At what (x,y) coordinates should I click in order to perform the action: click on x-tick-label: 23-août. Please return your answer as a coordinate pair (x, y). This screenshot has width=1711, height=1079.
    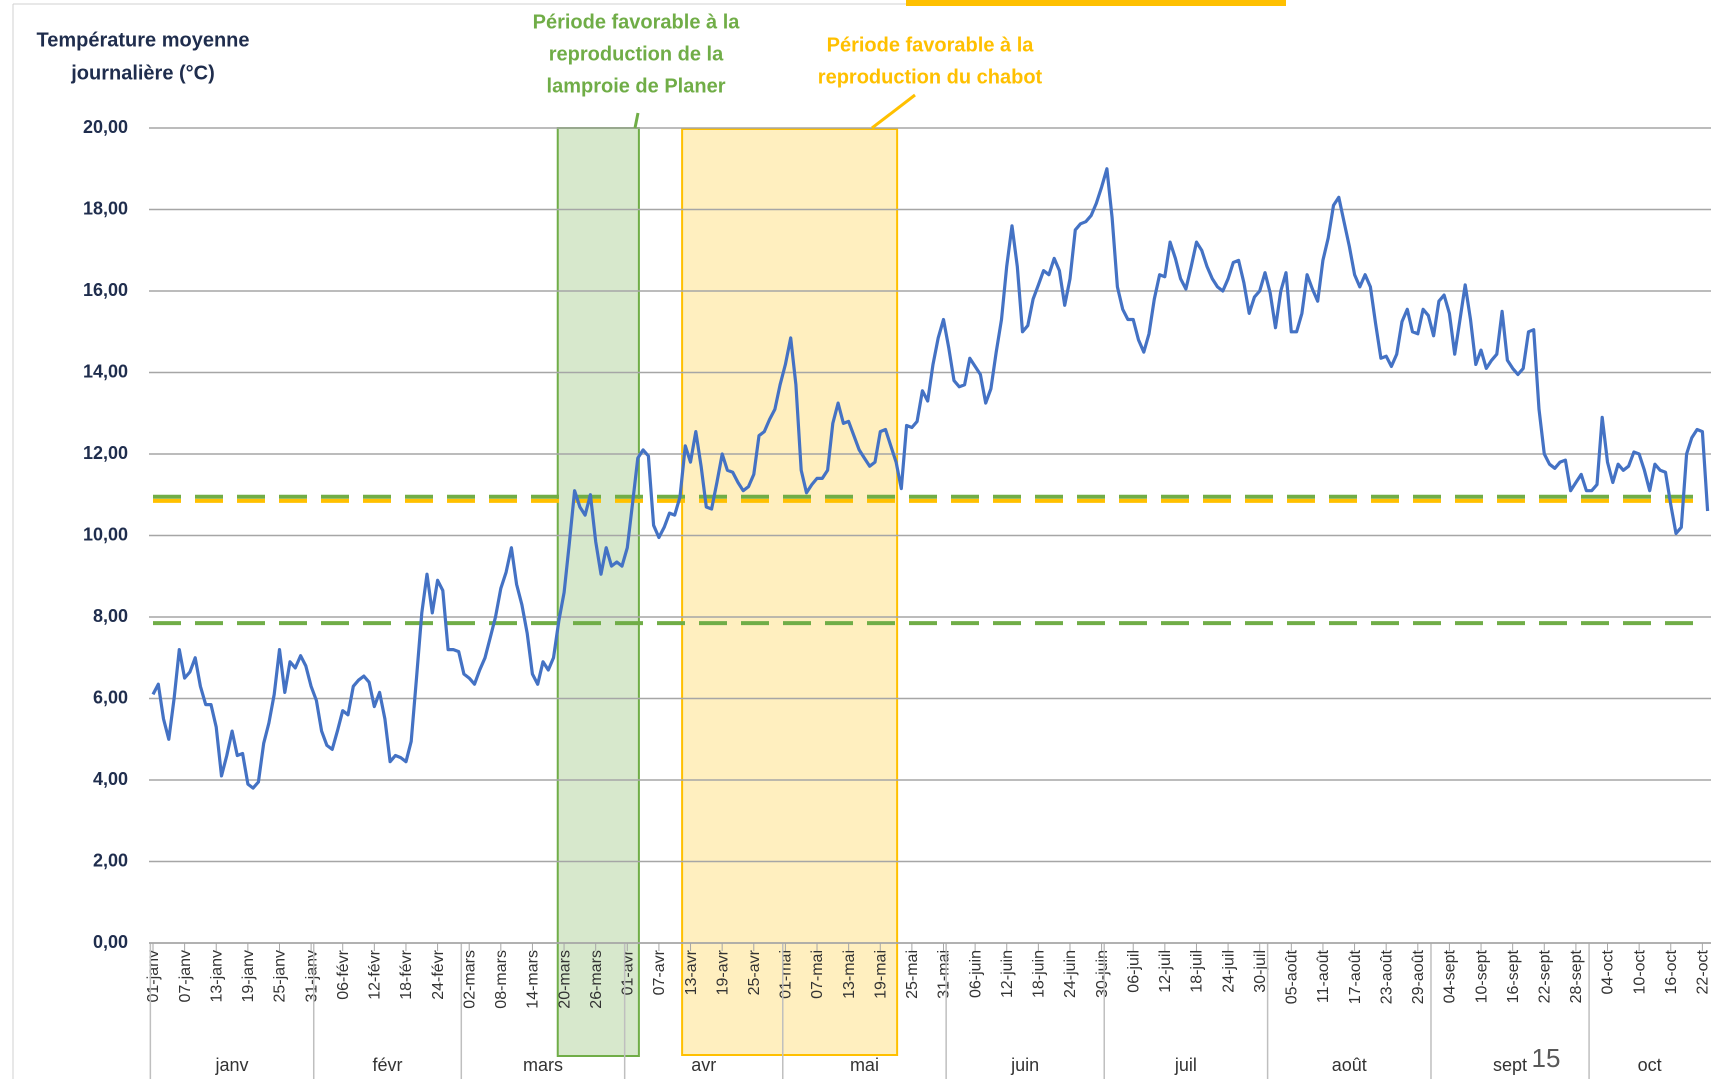
    Looking at the image, I should click on (1386, 976).